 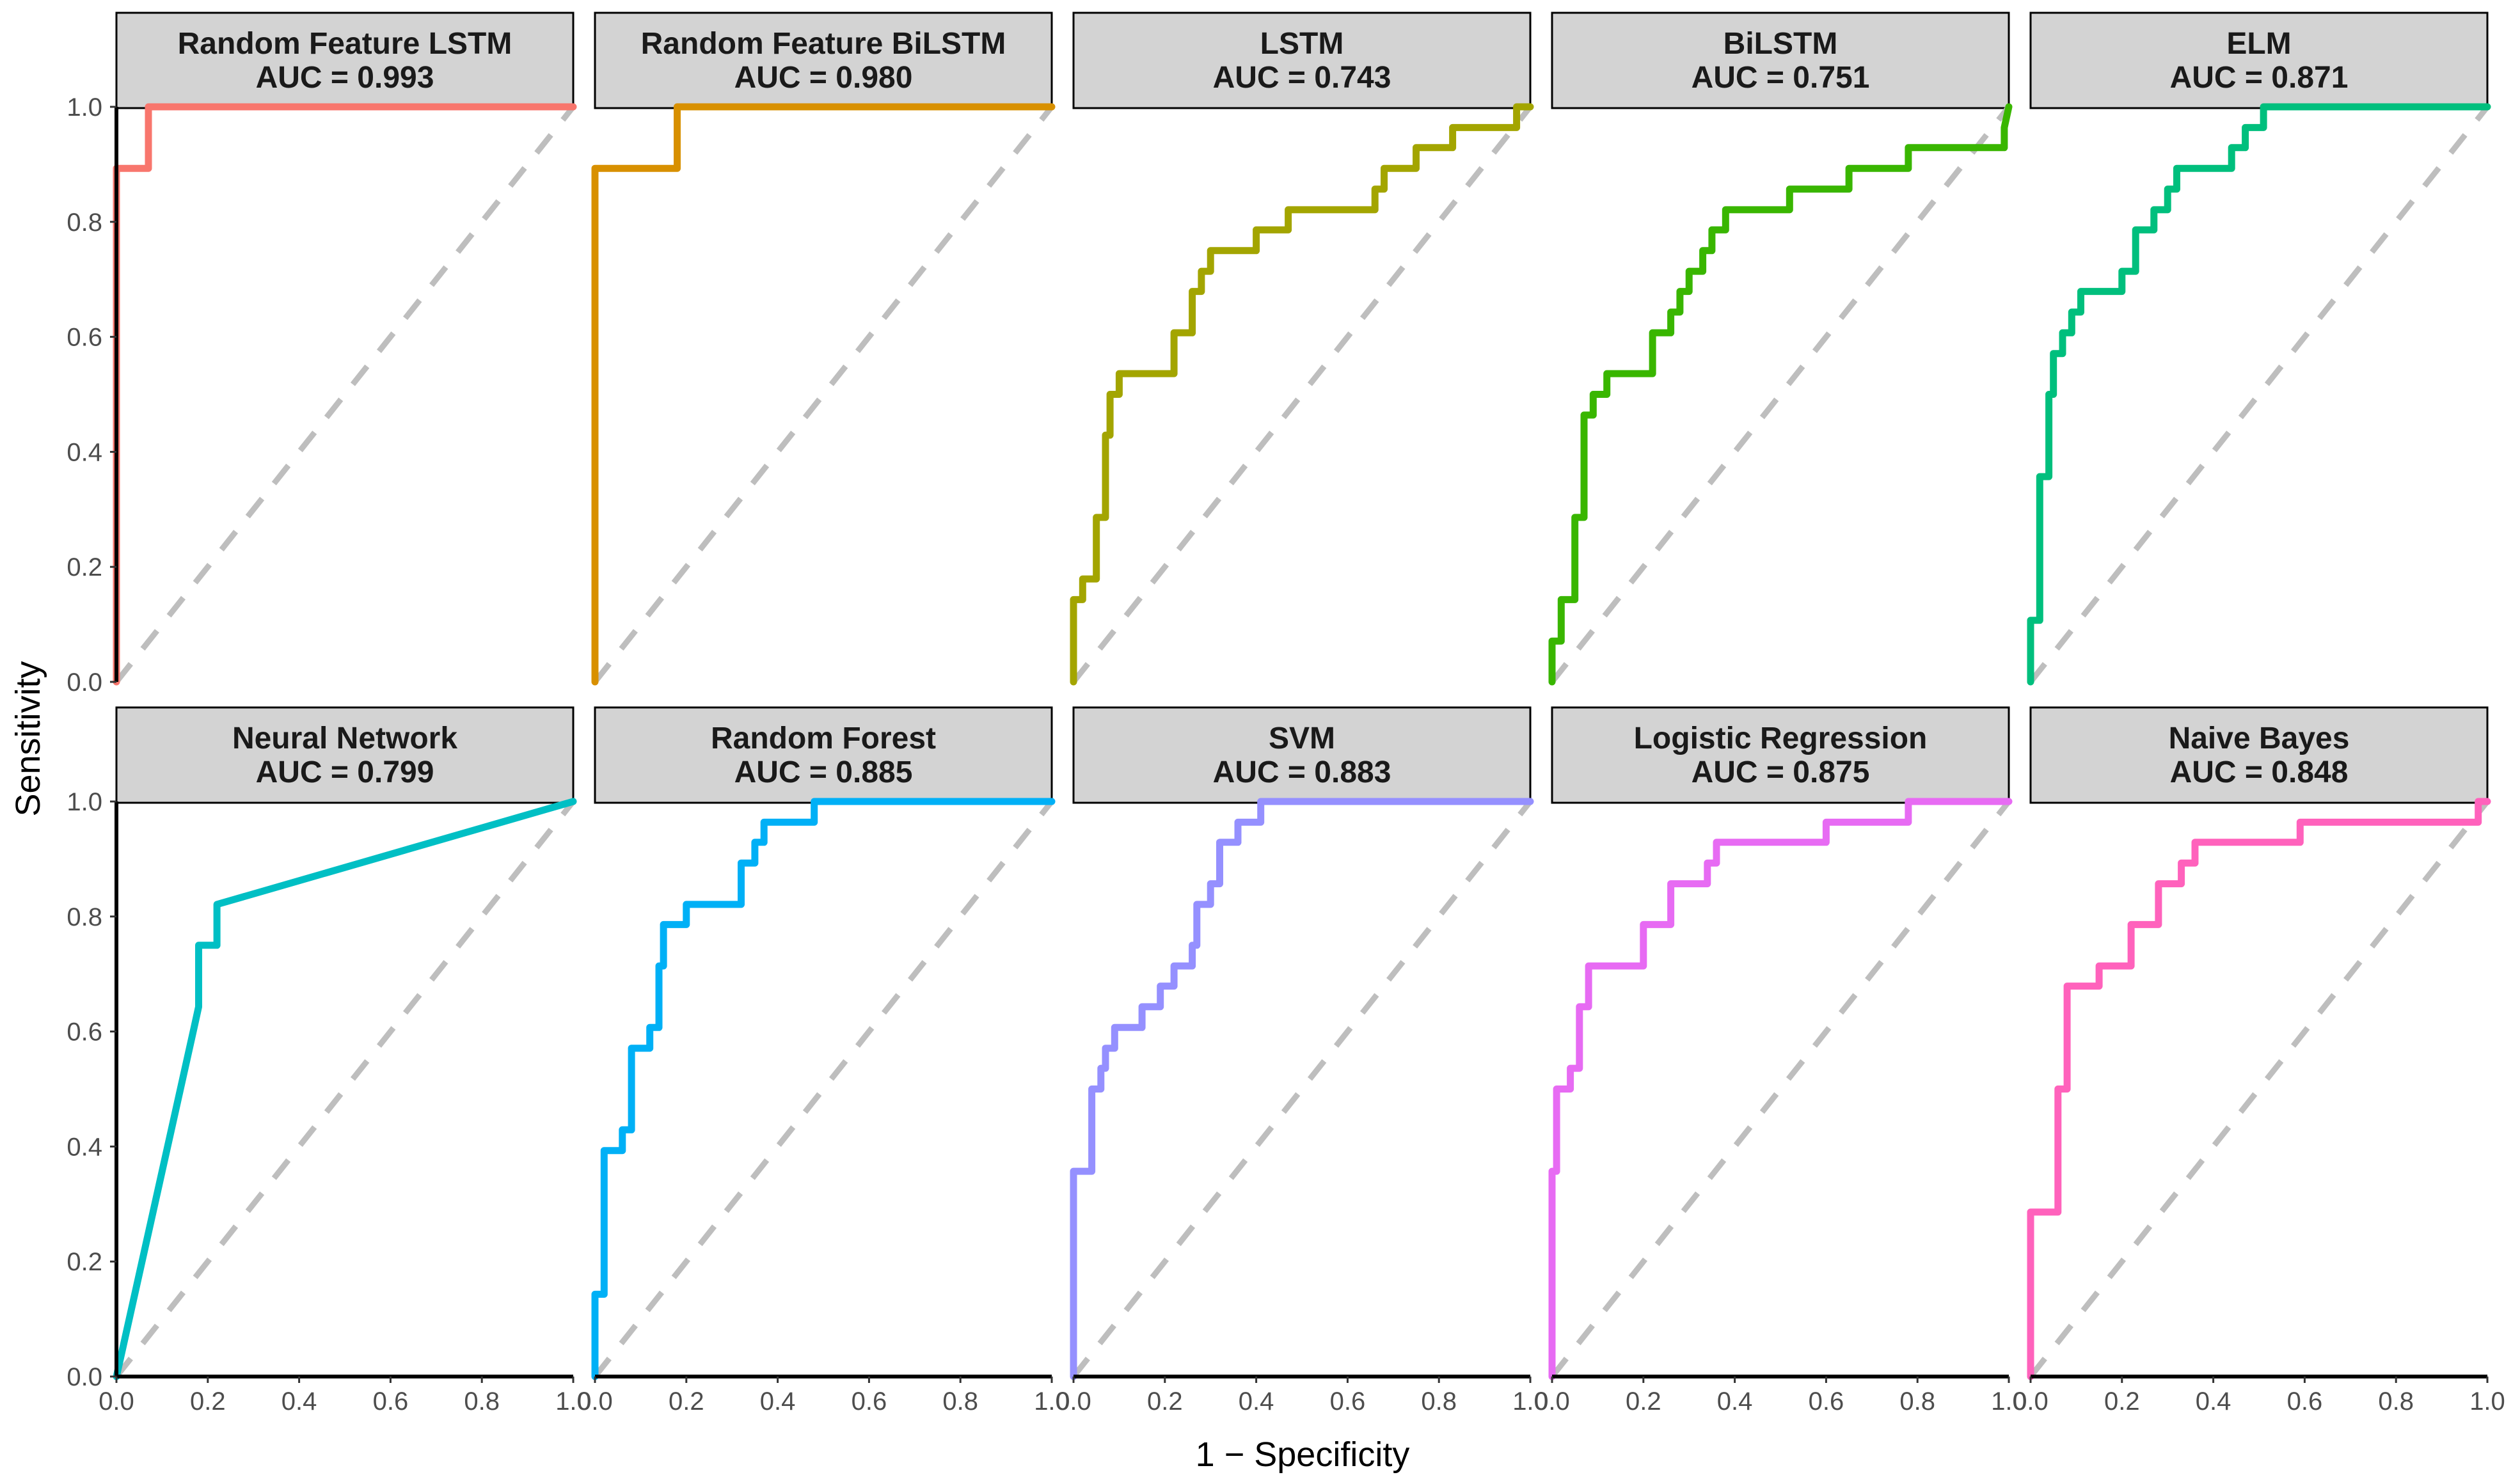 I want to click on panel-title: ELM, so click(x=2258, y=44).